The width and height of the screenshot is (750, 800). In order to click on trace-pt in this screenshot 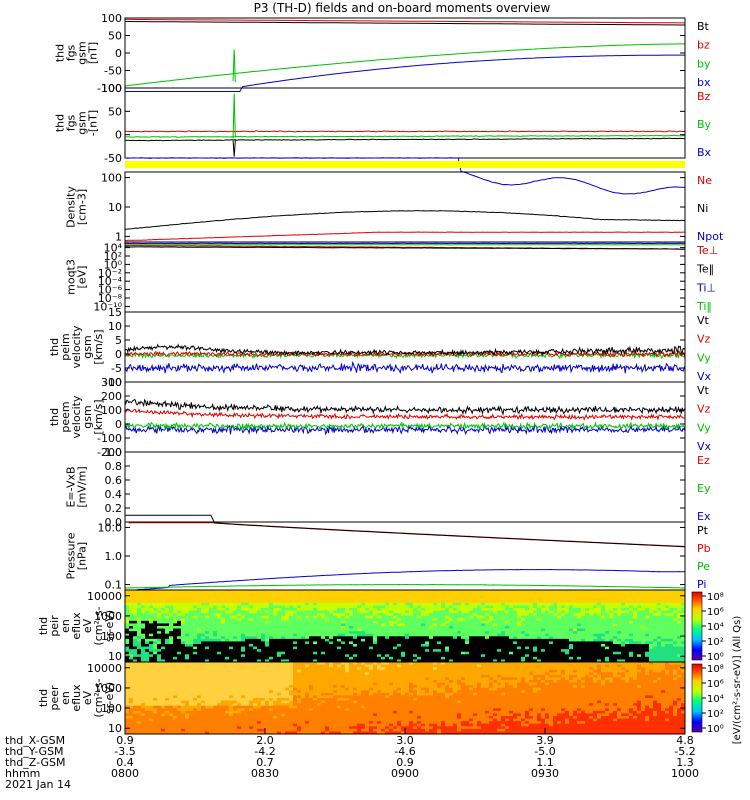, I will do `click(405, 531)`.